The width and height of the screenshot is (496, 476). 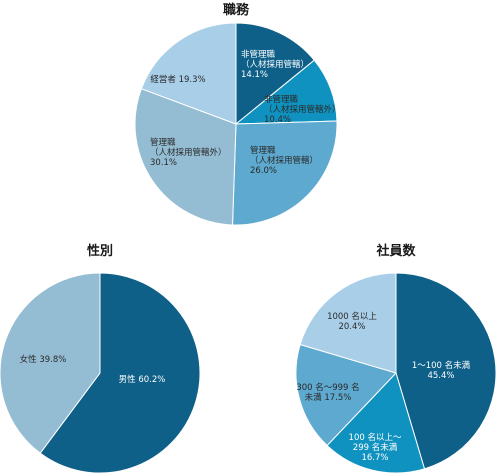 I want to click on slice-label-line: 30.1%, so click(x=163, y=163).